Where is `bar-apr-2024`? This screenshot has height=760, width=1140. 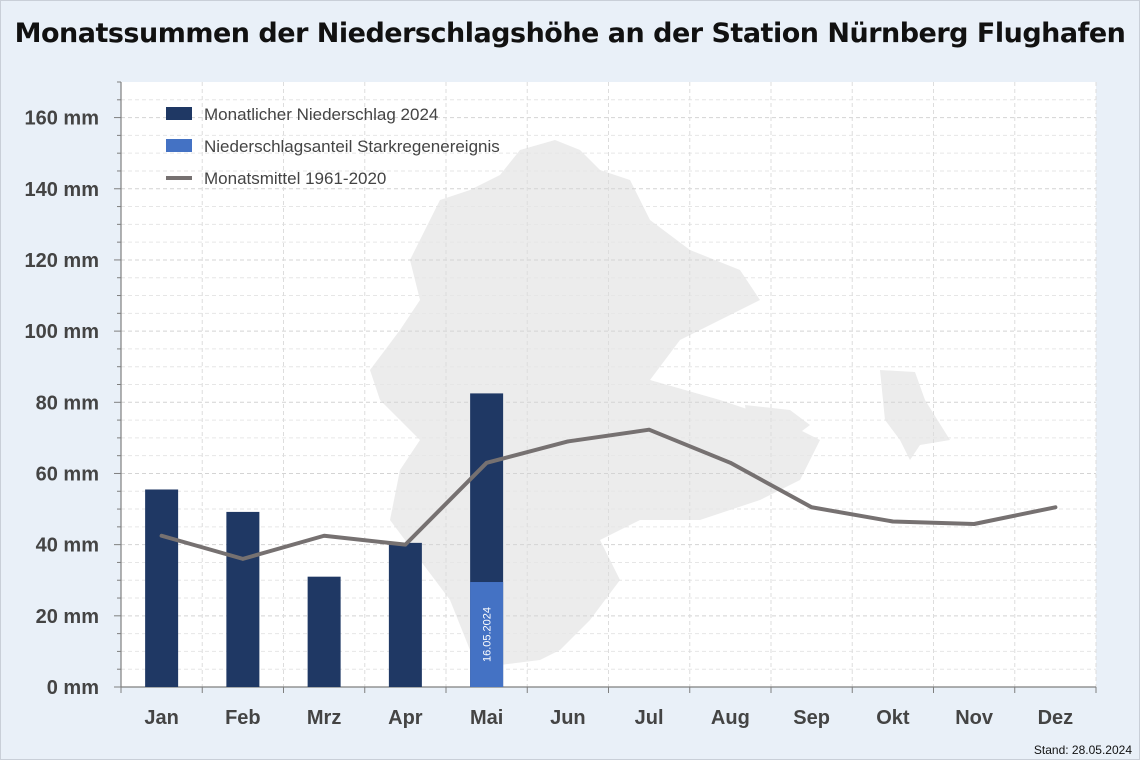 bar-apr-2024 is located at coordinates (405, 614).